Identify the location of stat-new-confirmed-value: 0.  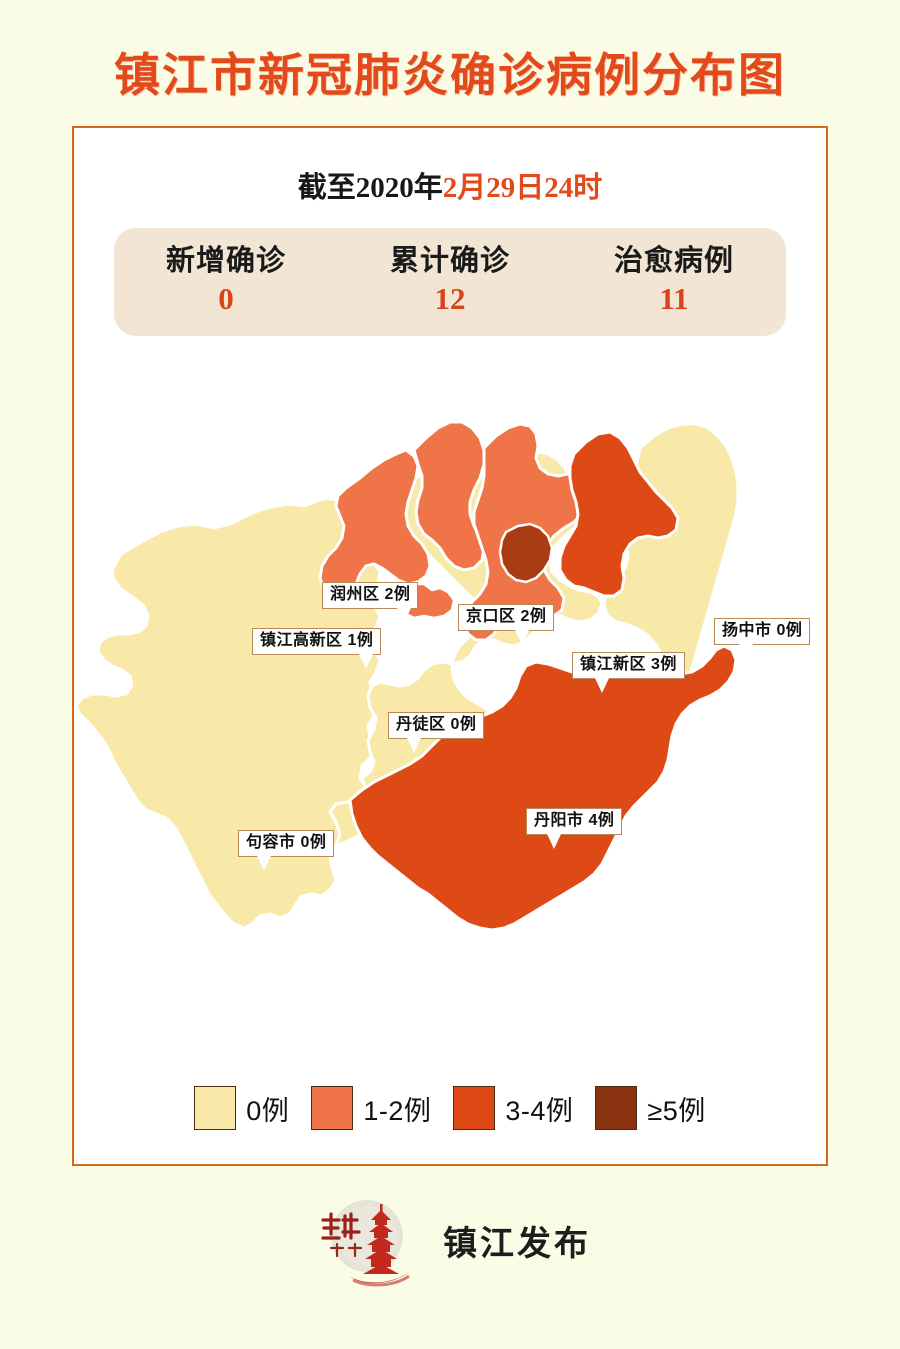
(226, 298).